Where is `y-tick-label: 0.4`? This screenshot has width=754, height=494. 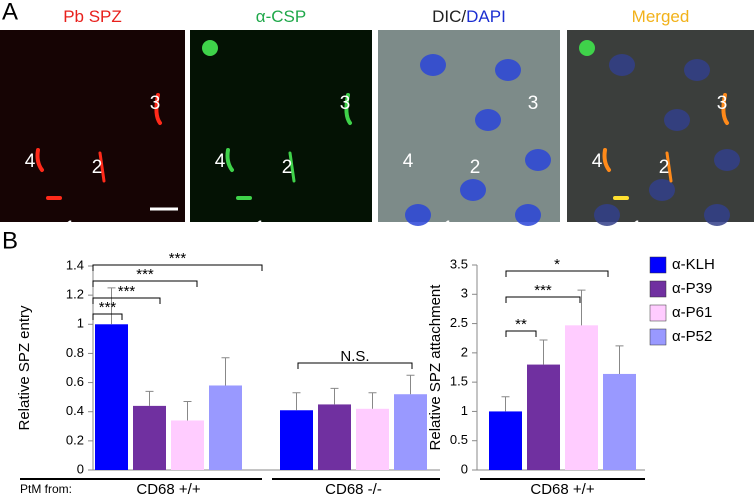 y-tick-label: 0.4 is located at coordinates (75, 410).